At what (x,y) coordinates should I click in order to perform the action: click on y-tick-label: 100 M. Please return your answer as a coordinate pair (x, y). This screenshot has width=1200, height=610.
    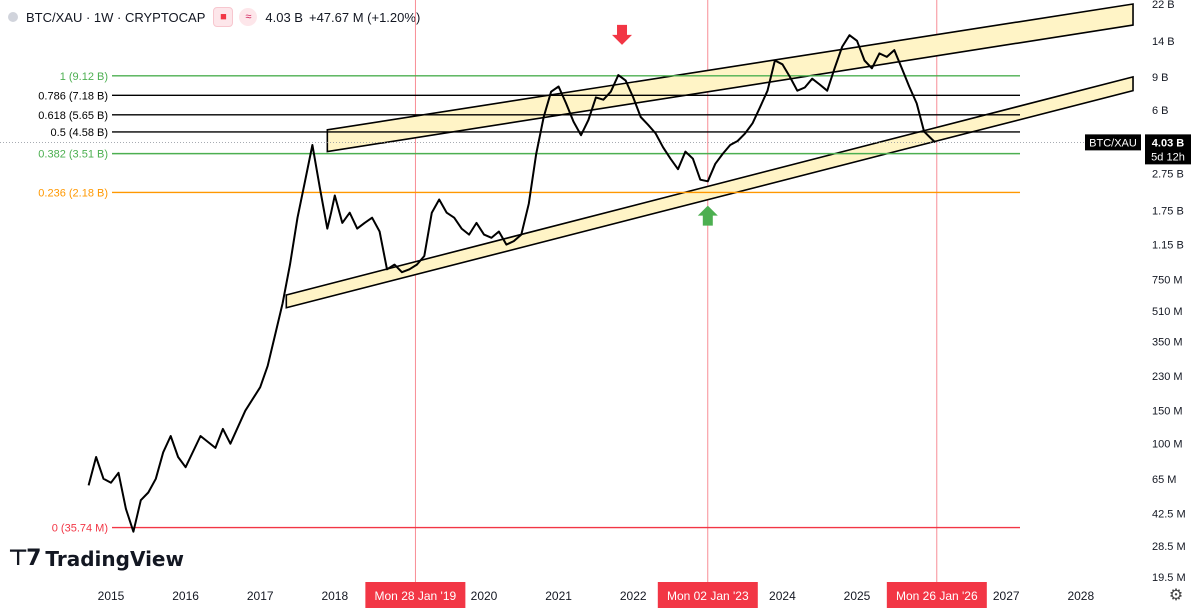
    Looking at the image, I should click on (1167, 445).